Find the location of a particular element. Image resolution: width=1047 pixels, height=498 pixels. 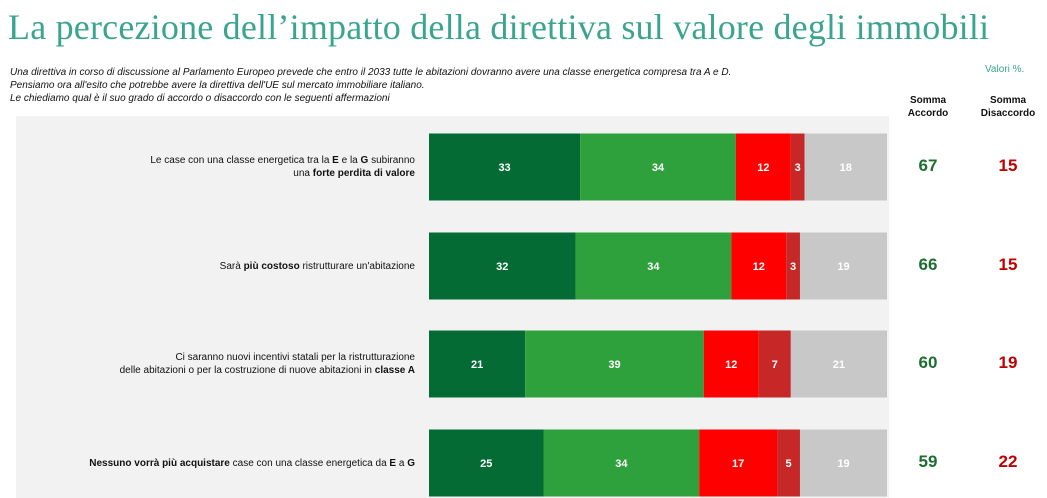

data-label: 25 is located at coordinates (486, 464).